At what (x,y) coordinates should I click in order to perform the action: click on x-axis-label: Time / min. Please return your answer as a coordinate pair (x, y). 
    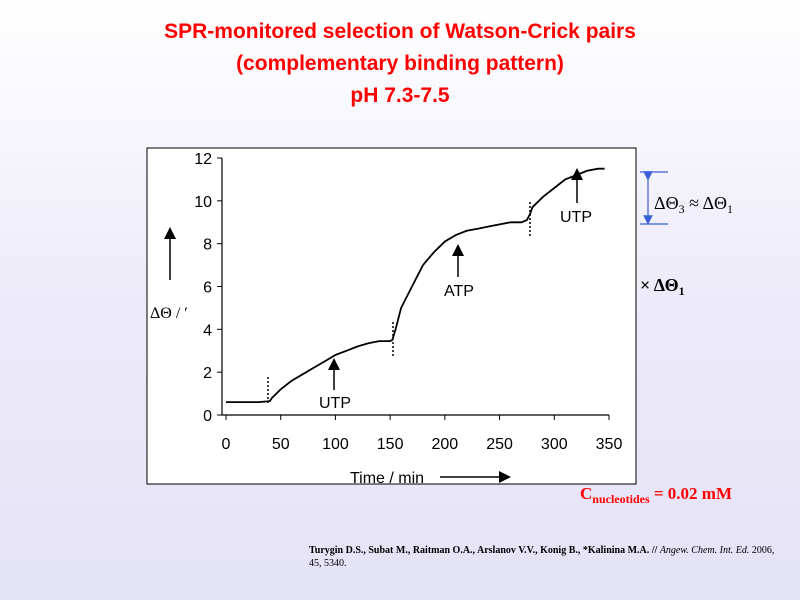
    Looking at the image, I should click on (387, 478).